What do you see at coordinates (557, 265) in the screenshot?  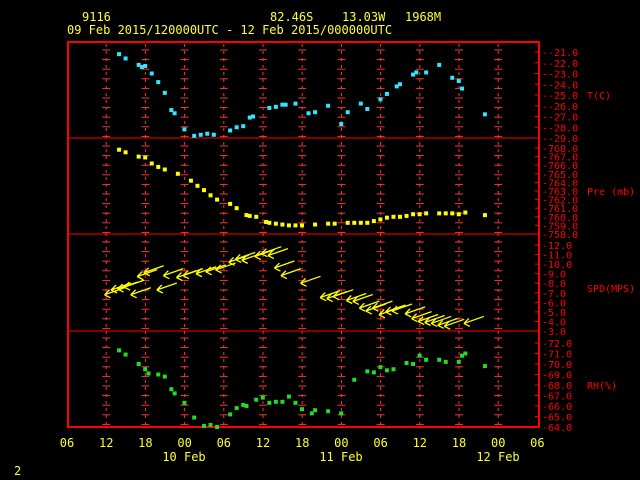 I see `y-tick-label: -10.0` at bounding box center [557, 265].